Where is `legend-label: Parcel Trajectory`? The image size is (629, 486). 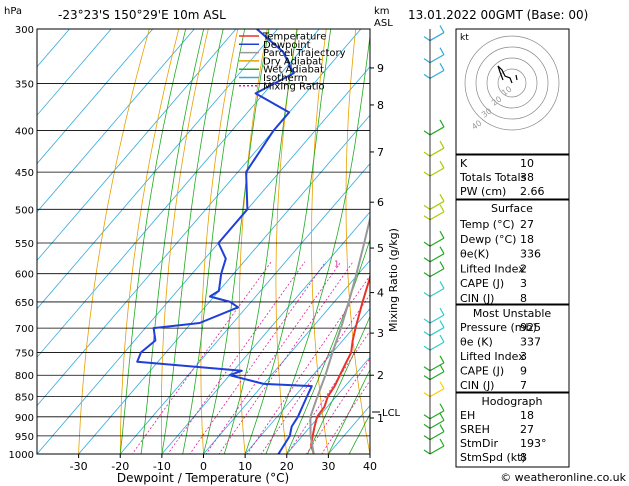
legend-label: Parcel Trajectory is located at coordinates (304, 53).